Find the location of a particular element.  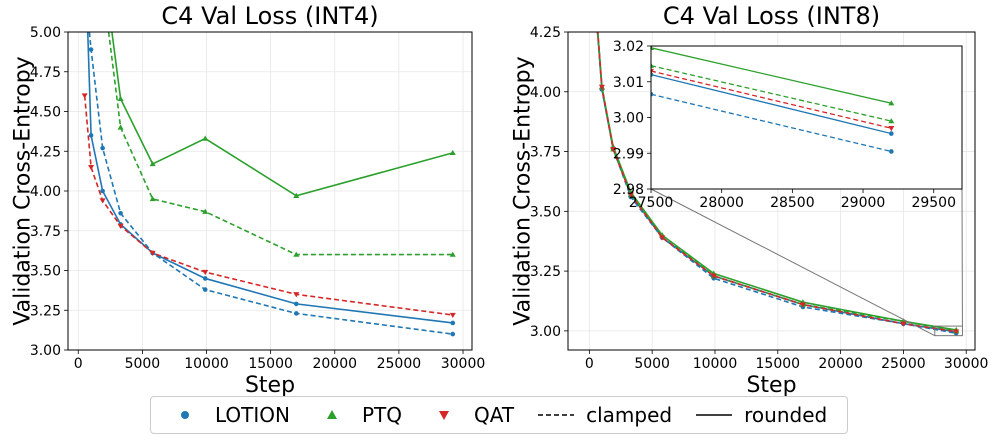

inset-area is located at coordinates (806, 117).